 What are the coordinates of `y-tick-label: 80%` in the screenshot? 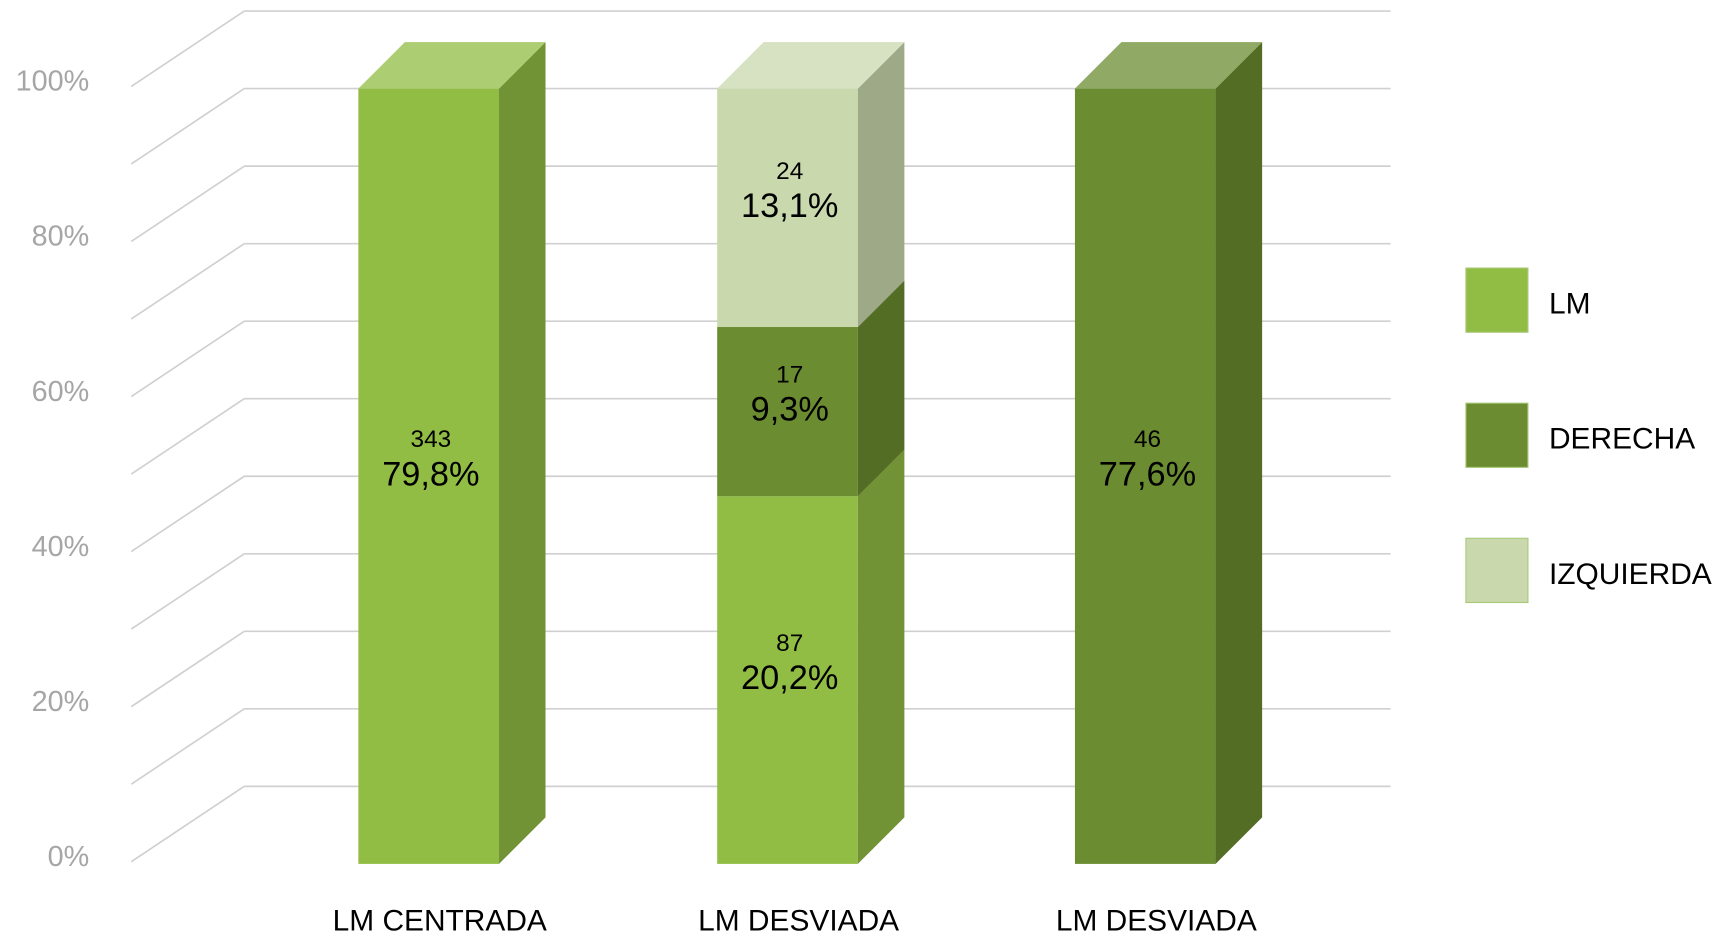 It's located at (61, 237).